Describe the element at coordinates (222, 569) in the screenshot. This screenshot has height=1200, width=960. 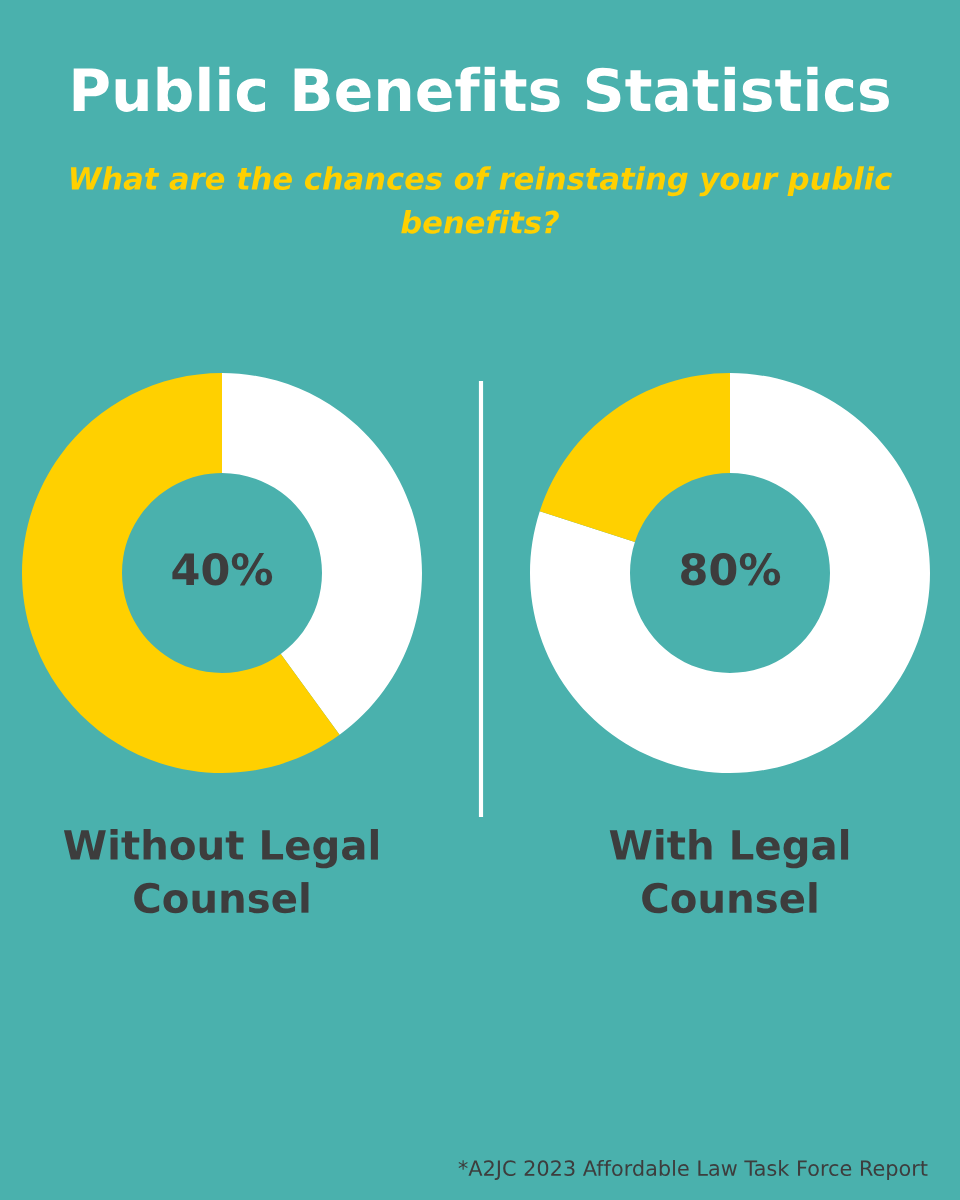
I see `data-label: 40%` at that location.